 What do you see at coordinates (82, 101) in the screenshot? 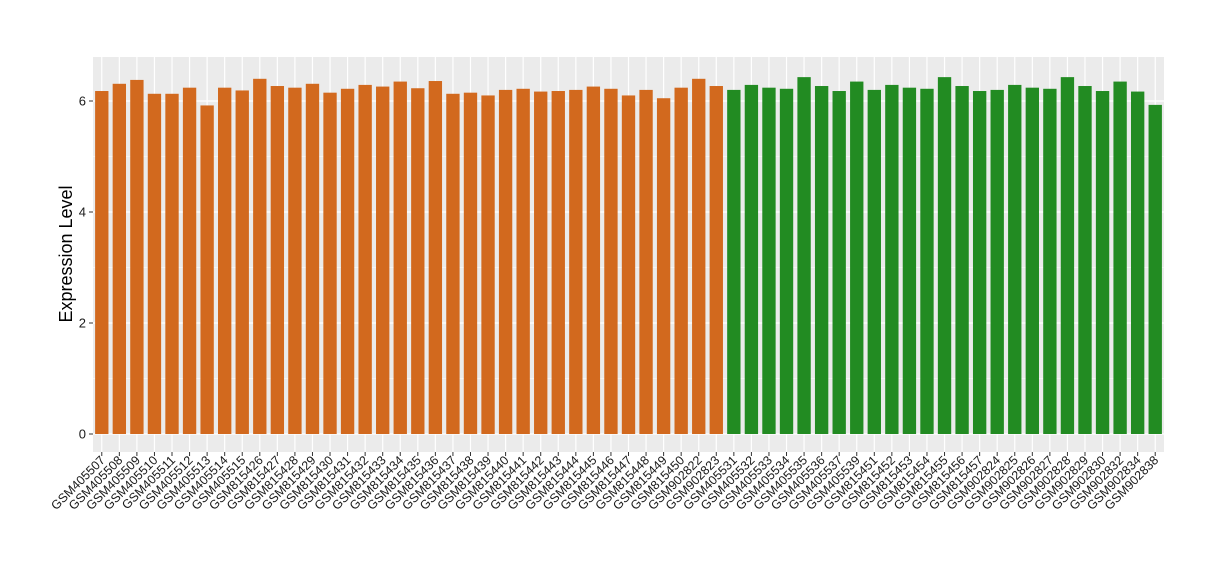
I see `y-tick-label: 6` at bounding box center [82, 101].